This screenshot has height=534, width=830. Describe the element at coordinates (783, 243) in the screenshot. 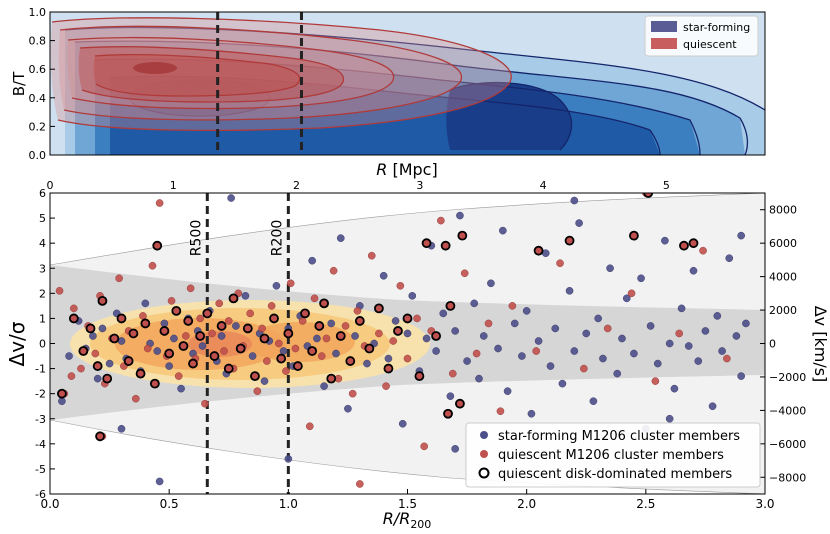

I see `y2tick-label: 6000` at that location.